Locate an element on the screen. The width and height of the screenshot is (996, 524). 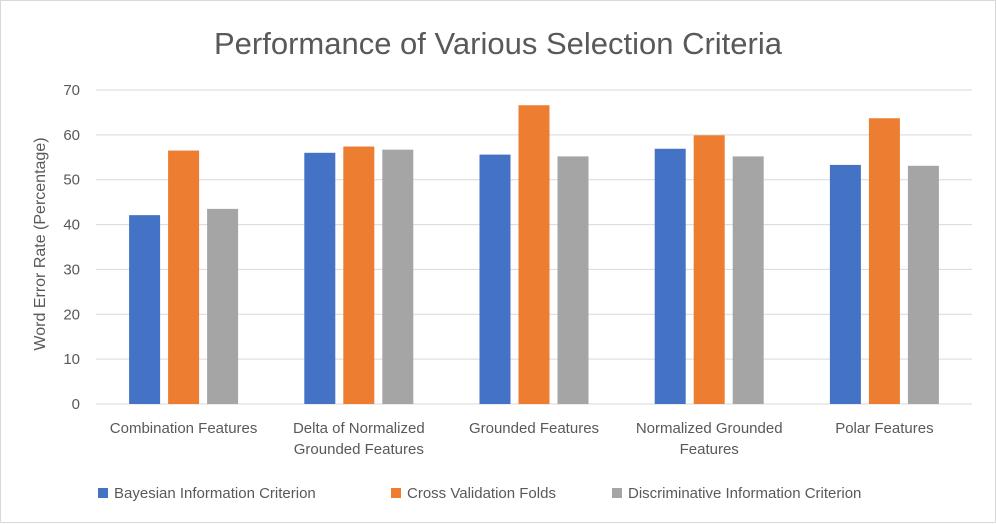
y-tick-label: 20 is located at coordinates (71, 314).